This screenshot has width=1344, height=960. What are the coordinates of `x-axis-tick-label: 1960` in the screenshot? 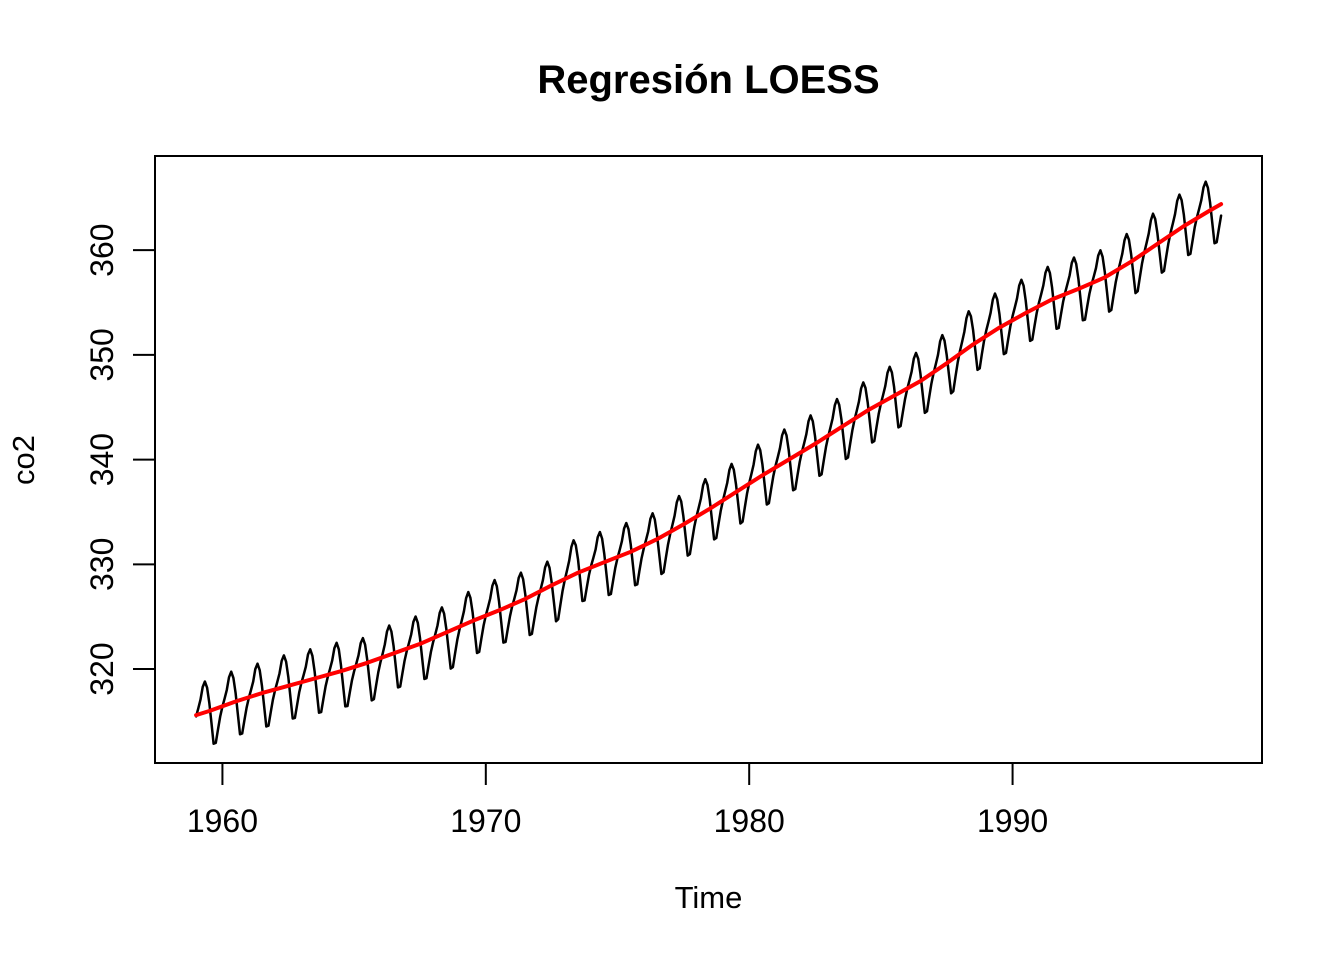 It's located at (222, 821).